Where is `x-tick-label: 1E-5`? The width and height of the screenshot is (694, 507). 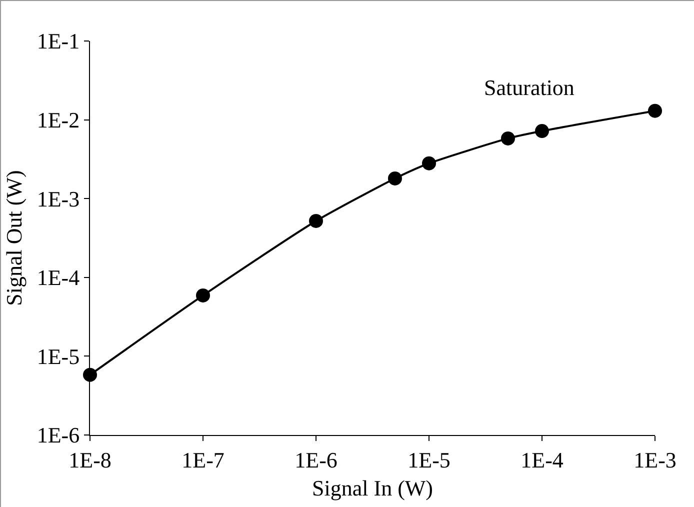 x-tick-label: 1E-5 is located at coordinates (429, 459).